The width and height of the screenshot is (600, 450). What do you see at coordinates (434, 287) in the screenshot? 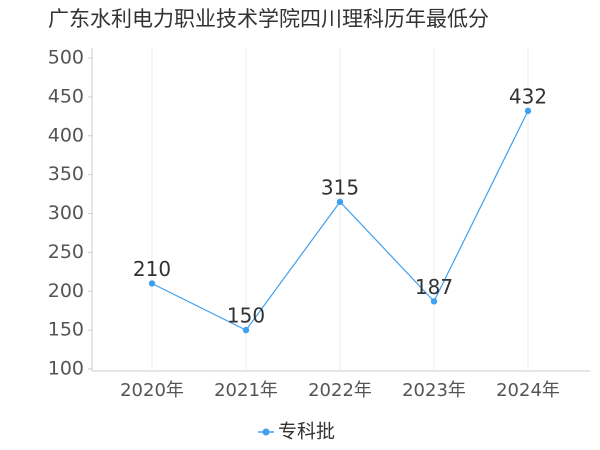
I see `data-label: 187` at bounding box center [434, 287].